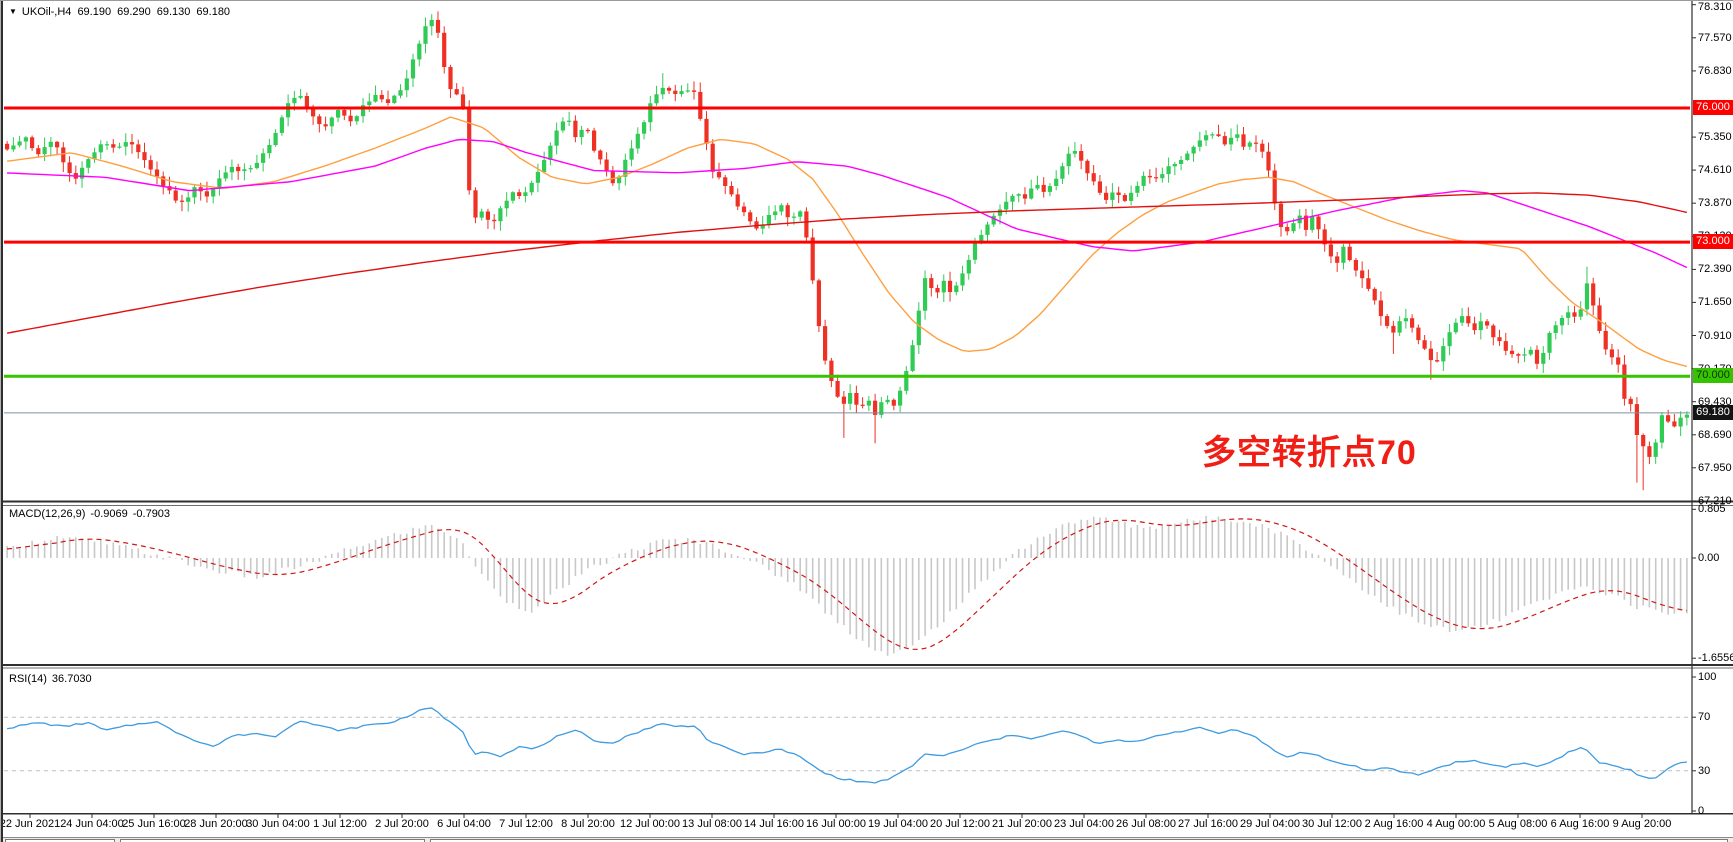 Image resolution: width=1733 pixels, height=842 pixels. Describe the element at coordinates (216, 824) in the screenshot. I see `date-tick-4: 28 Jun 20:00` at that location.